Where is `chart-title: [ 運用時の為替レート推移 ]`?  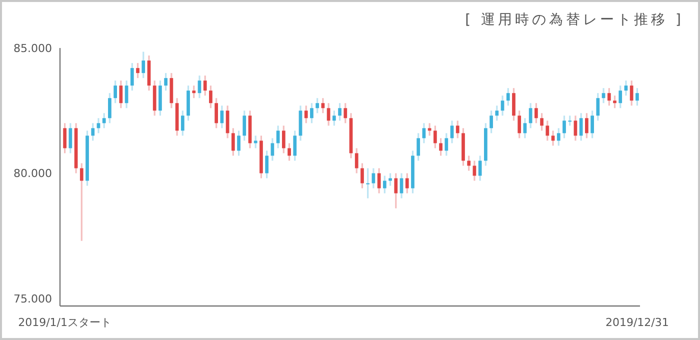 chart-title: [ 運用時の為替レート推移 ] is located at coordinates (574, 20).